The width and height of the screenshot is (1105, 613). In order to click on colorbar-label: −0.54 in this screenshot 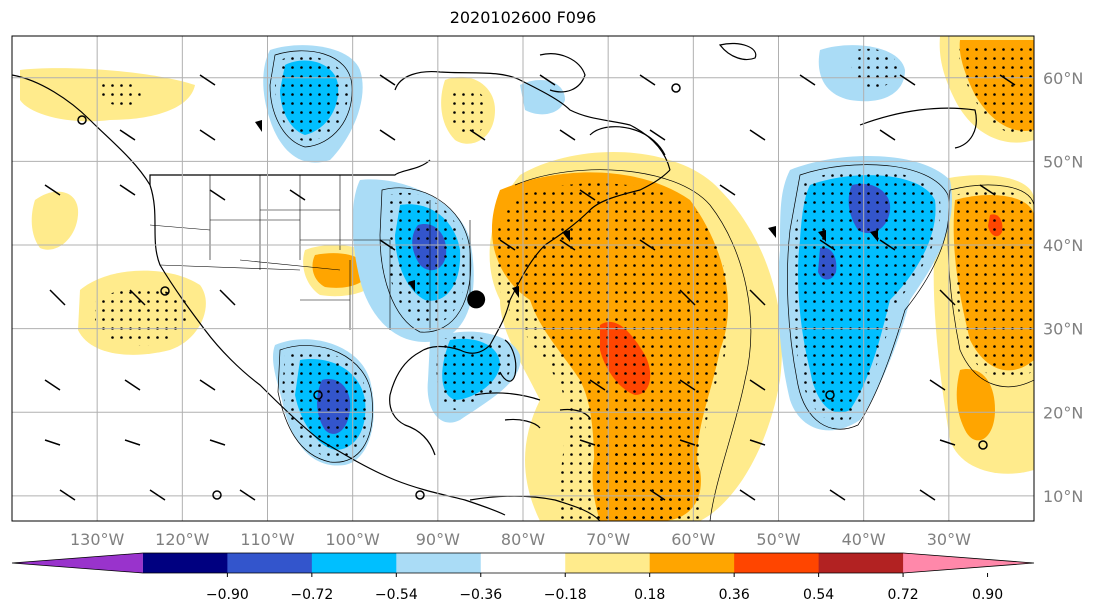, I will do `click(396, 595)`.